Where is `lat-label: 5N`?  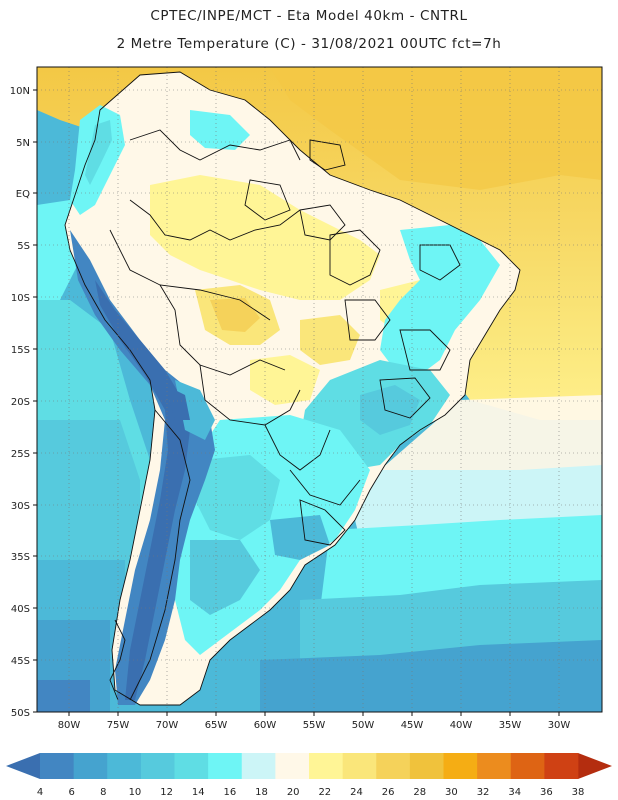
lat-label: 5N is located at coordinates (23, 143).